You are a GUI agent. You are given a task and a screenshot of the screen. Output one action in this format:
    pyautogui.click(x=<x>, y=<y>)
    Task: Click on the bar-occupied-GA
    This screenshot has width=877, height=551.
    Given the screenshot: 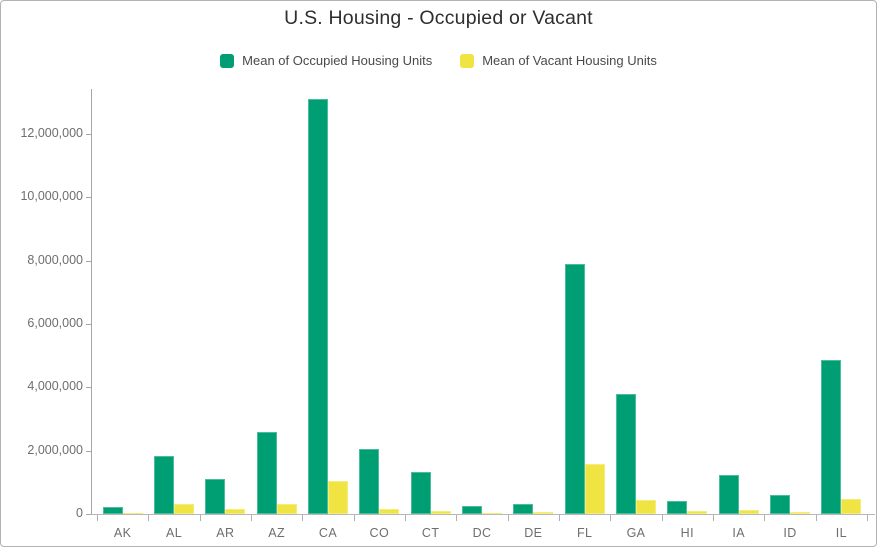 What is the action you would take?
    pyautogui.click(x=626, y=454)
    